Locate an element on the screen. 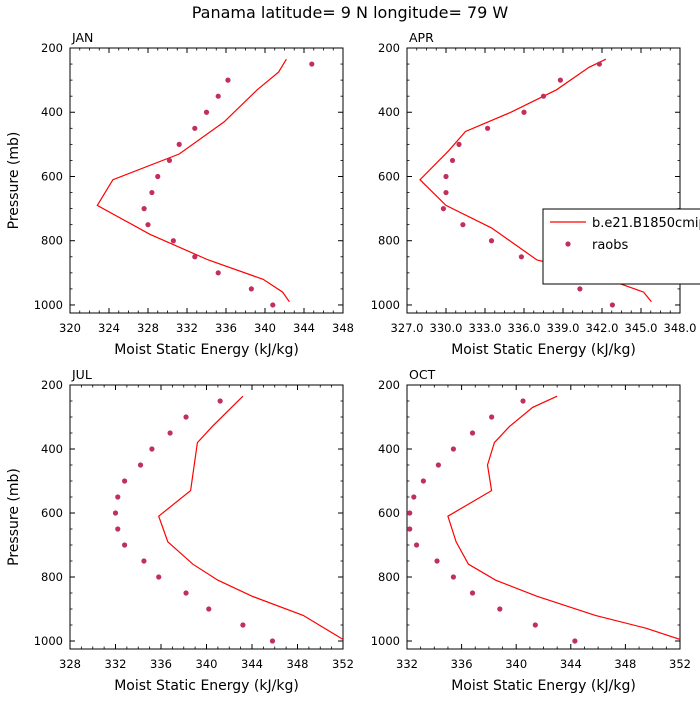 The image size is (700, 705). panel-apr-y-tick-label: 800 is located at coordinates (389, 241).